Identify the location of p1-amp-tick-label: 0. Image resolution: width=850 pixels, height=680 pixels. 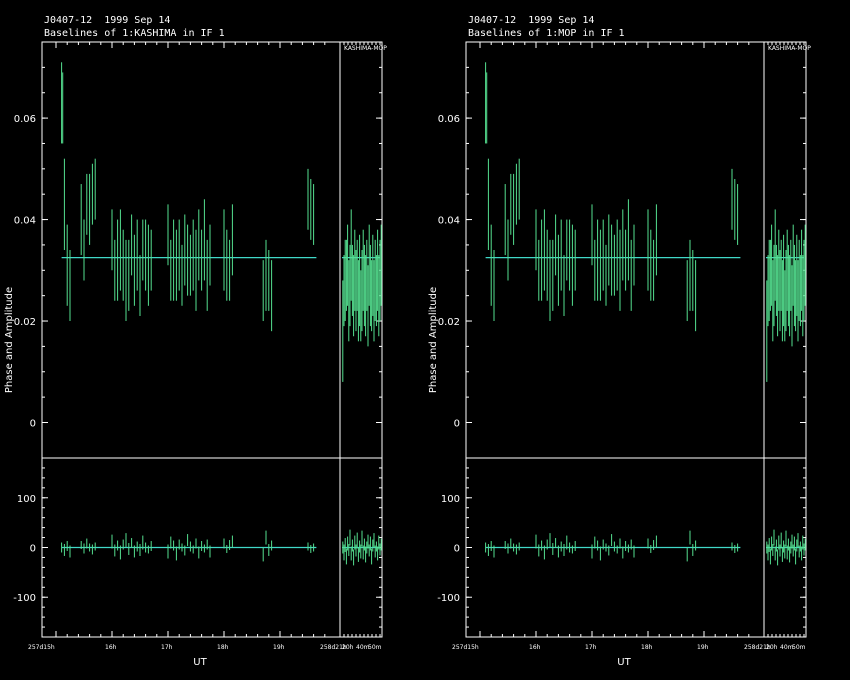
(33, 423).